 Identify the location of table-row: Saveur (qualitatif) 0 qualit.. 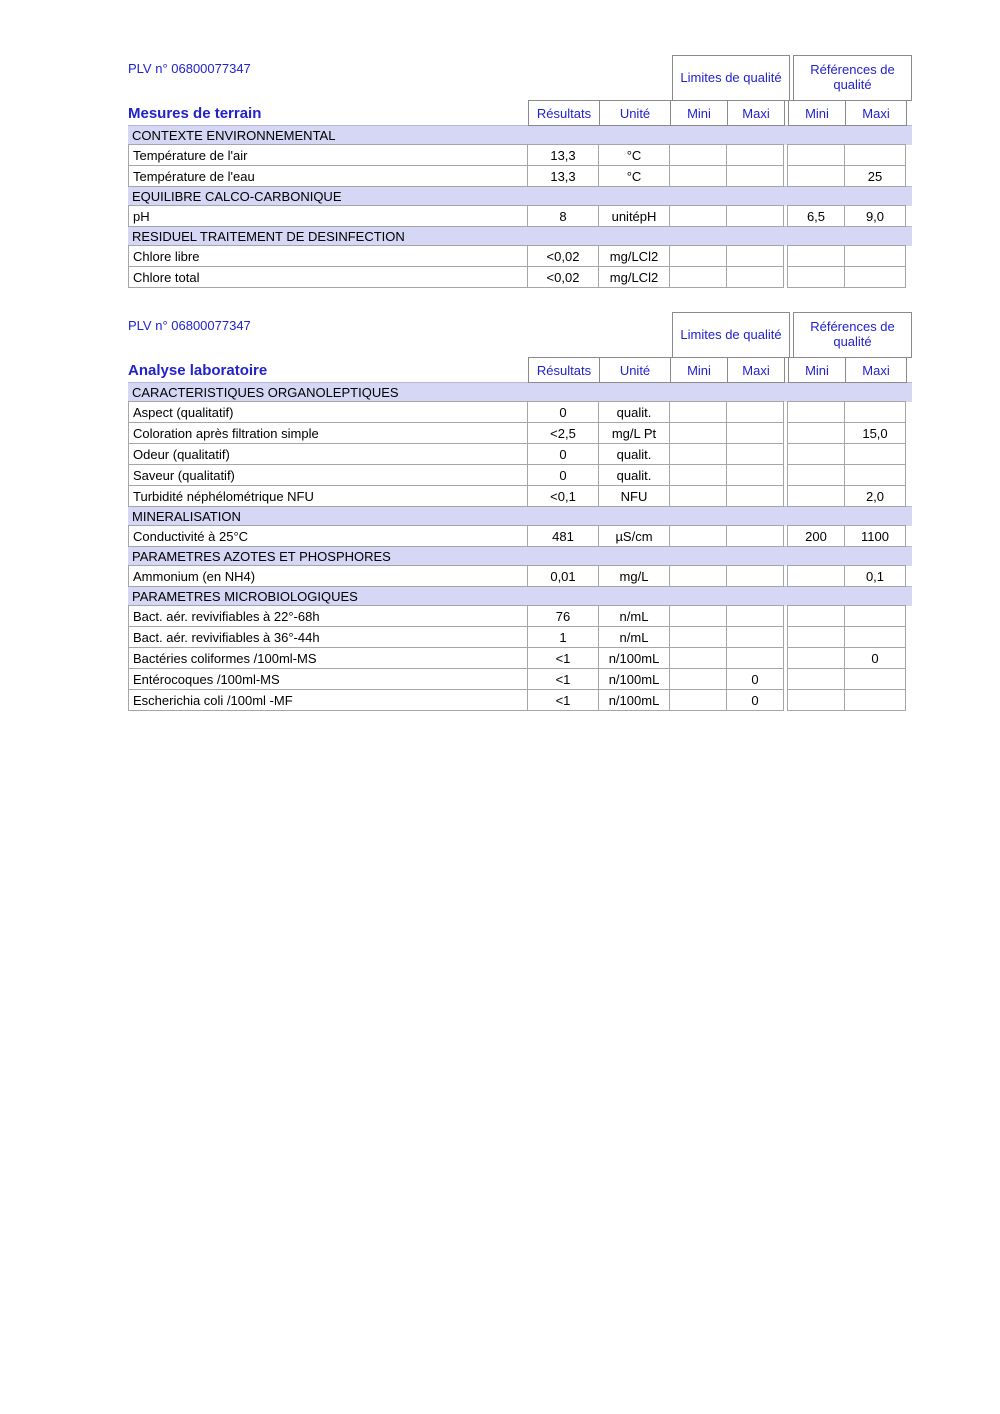
(520, 475).